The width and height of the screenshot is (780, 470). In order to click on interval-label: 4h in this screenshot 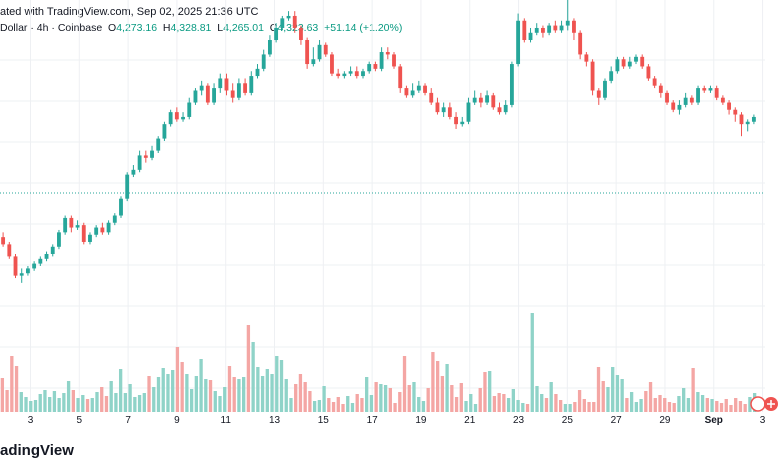, I will do `click(42, 28)`.